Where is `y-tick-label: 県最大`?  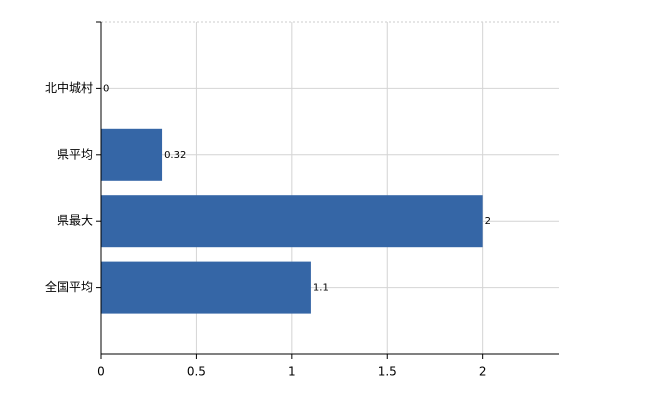
y-tick-label: 県最大 is located at coordinates (75, 221).